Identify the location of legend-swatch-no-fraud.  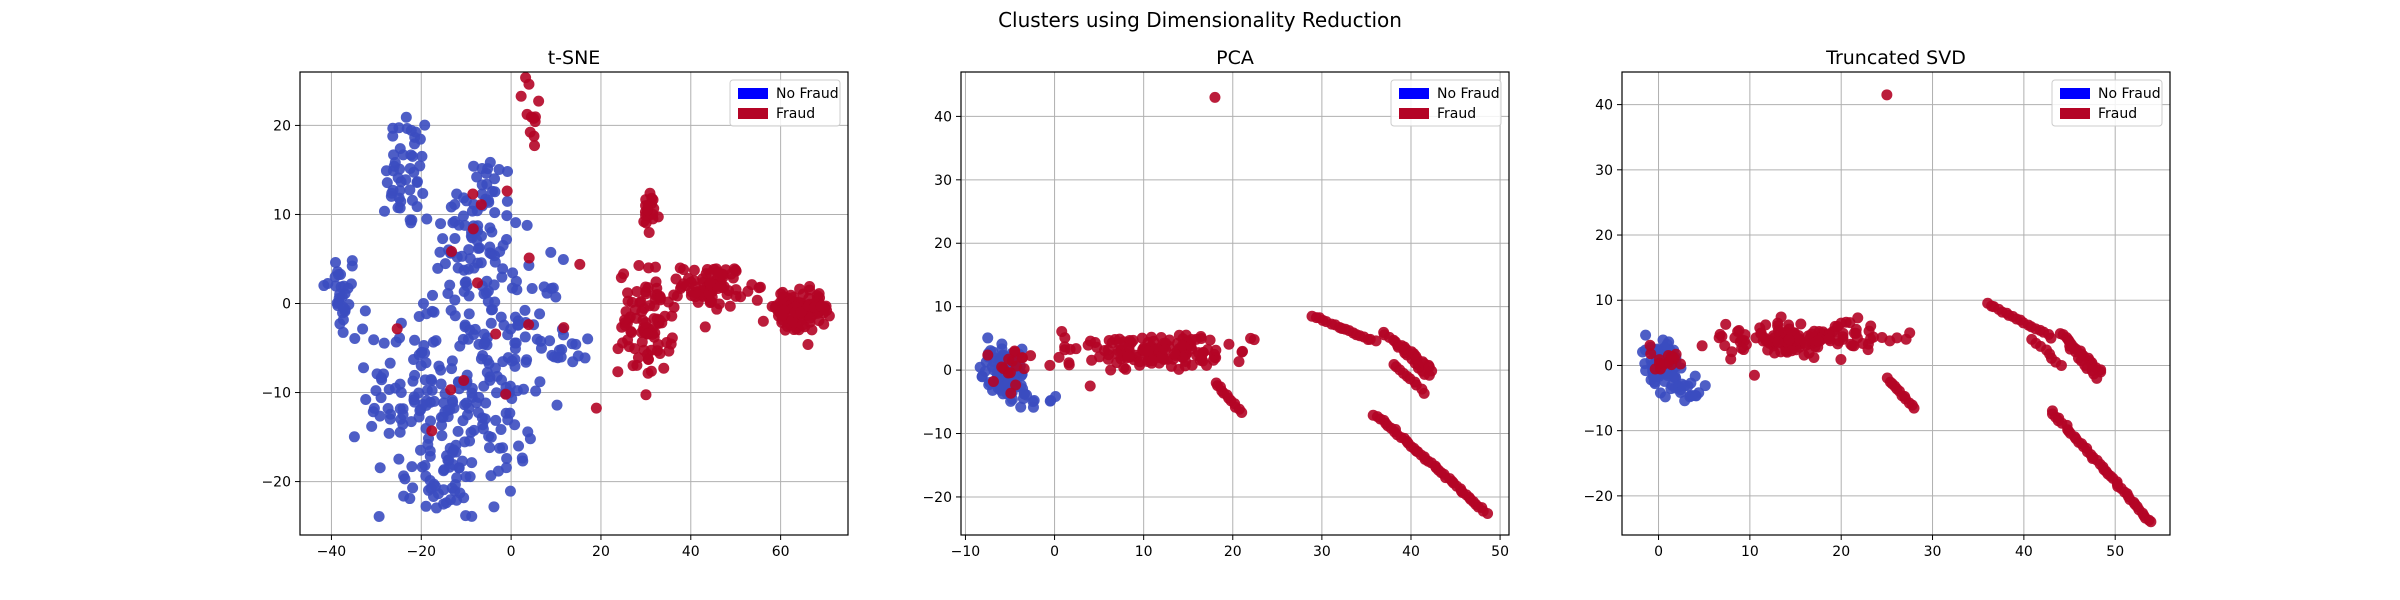
(2075, 93).